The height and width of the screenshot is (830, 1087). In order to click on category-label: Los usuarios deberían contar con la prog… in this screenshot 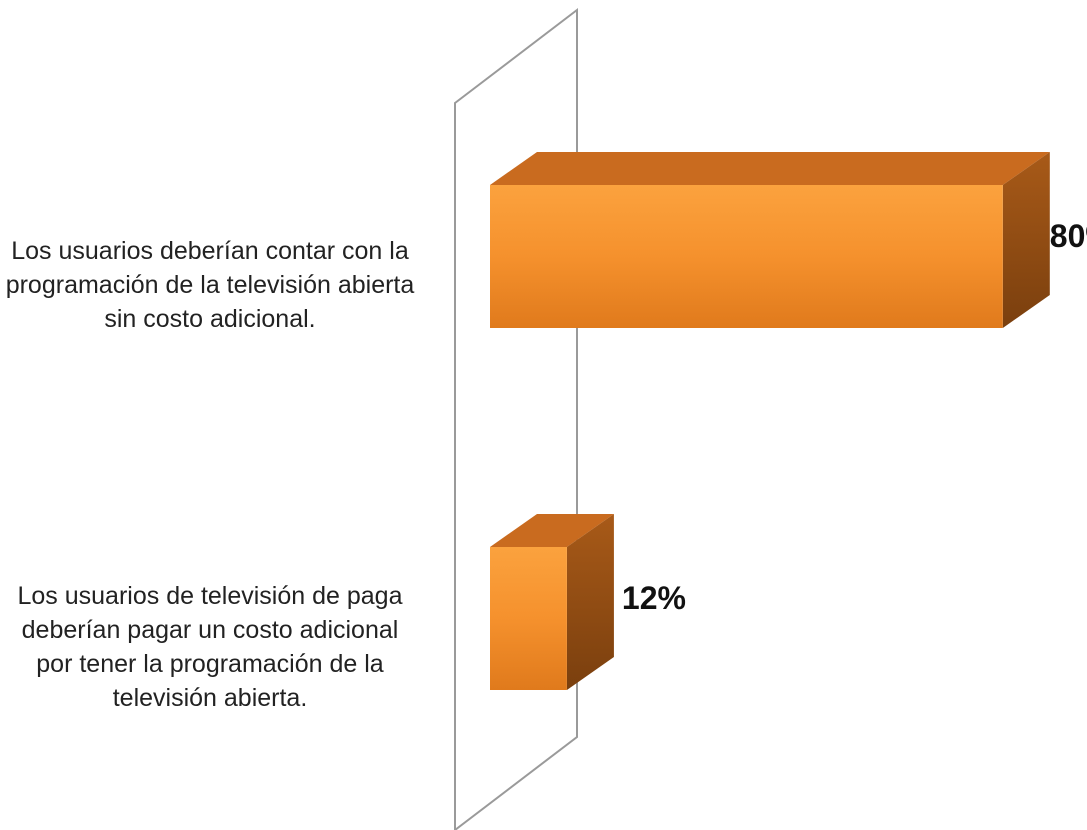, I will do `click(210, 285)`.